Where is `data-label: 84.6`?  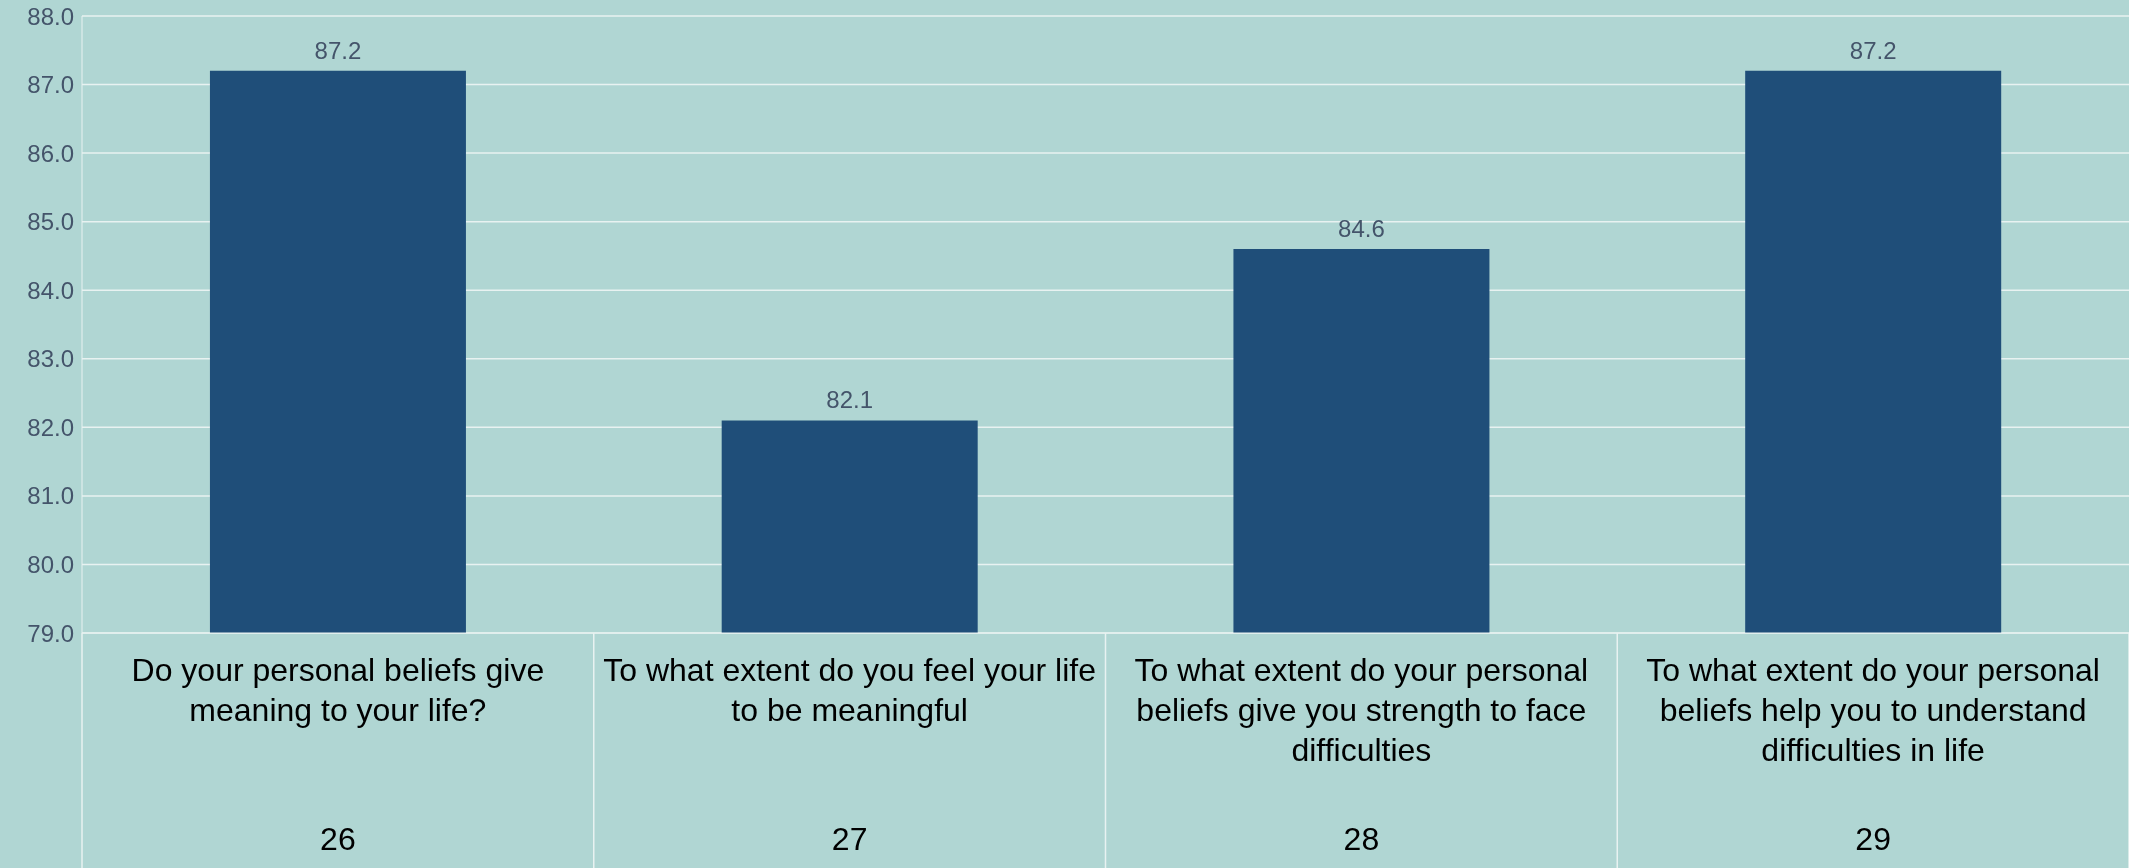
data-label: 84.6 is located at coordinates (1361, 229).